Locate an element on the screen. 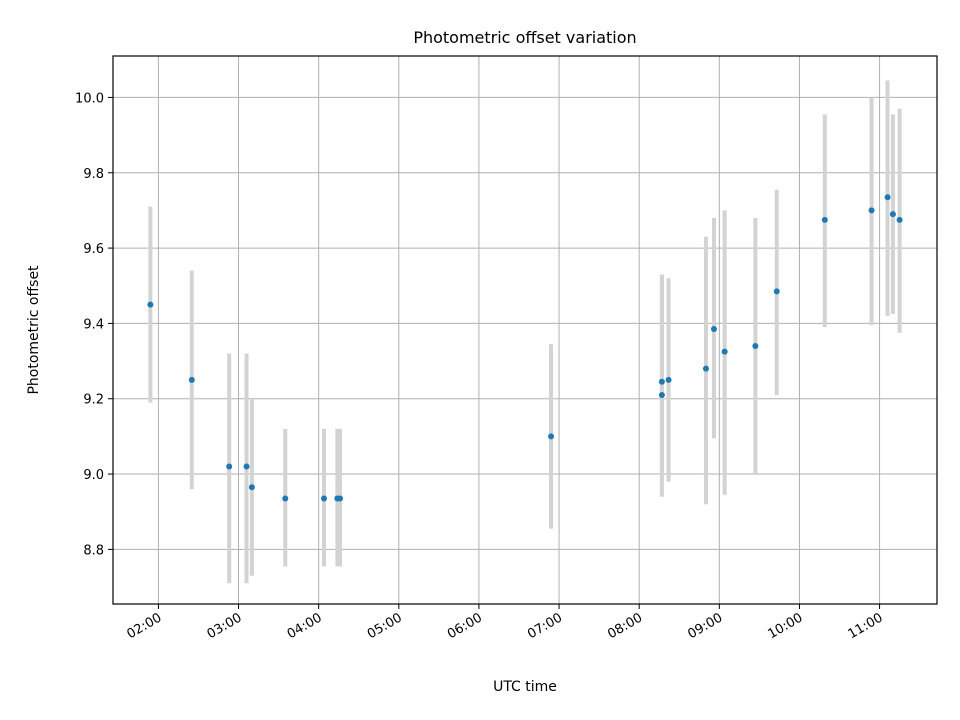  x-tick-label: 07:00 is located at coordinates (545, 626).